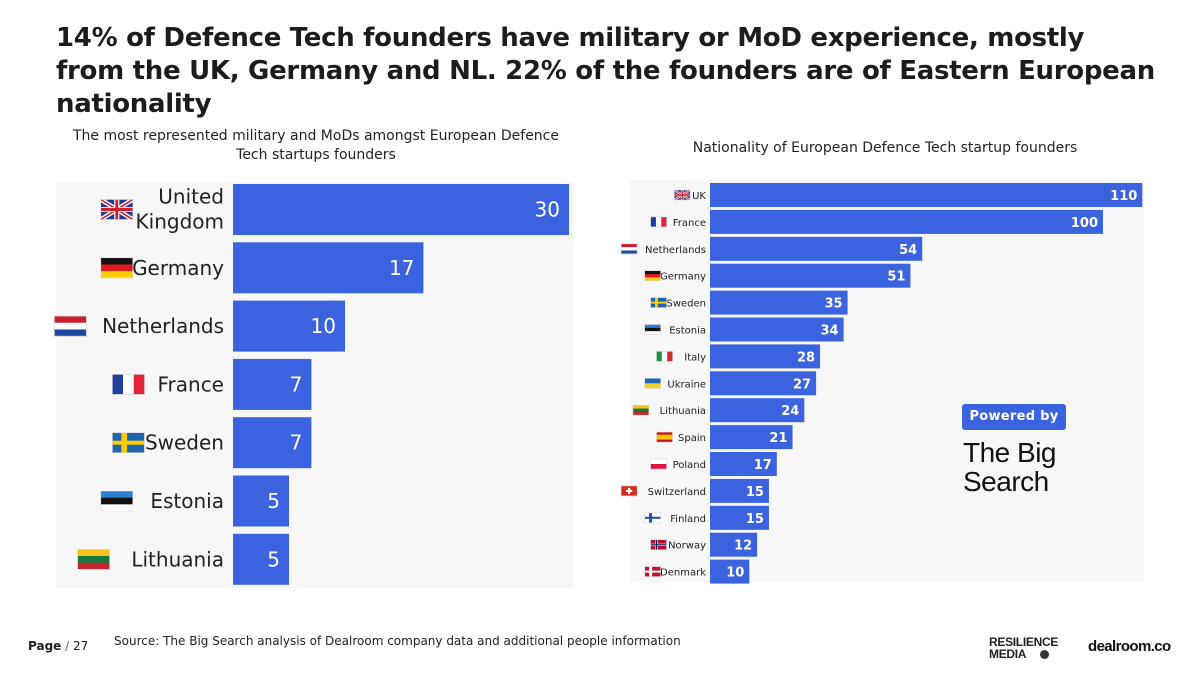  What do you see at coordinates (689, 465) in the screenshot?
I see `category-label-poland: Poland` at bounding box center [689, 465].